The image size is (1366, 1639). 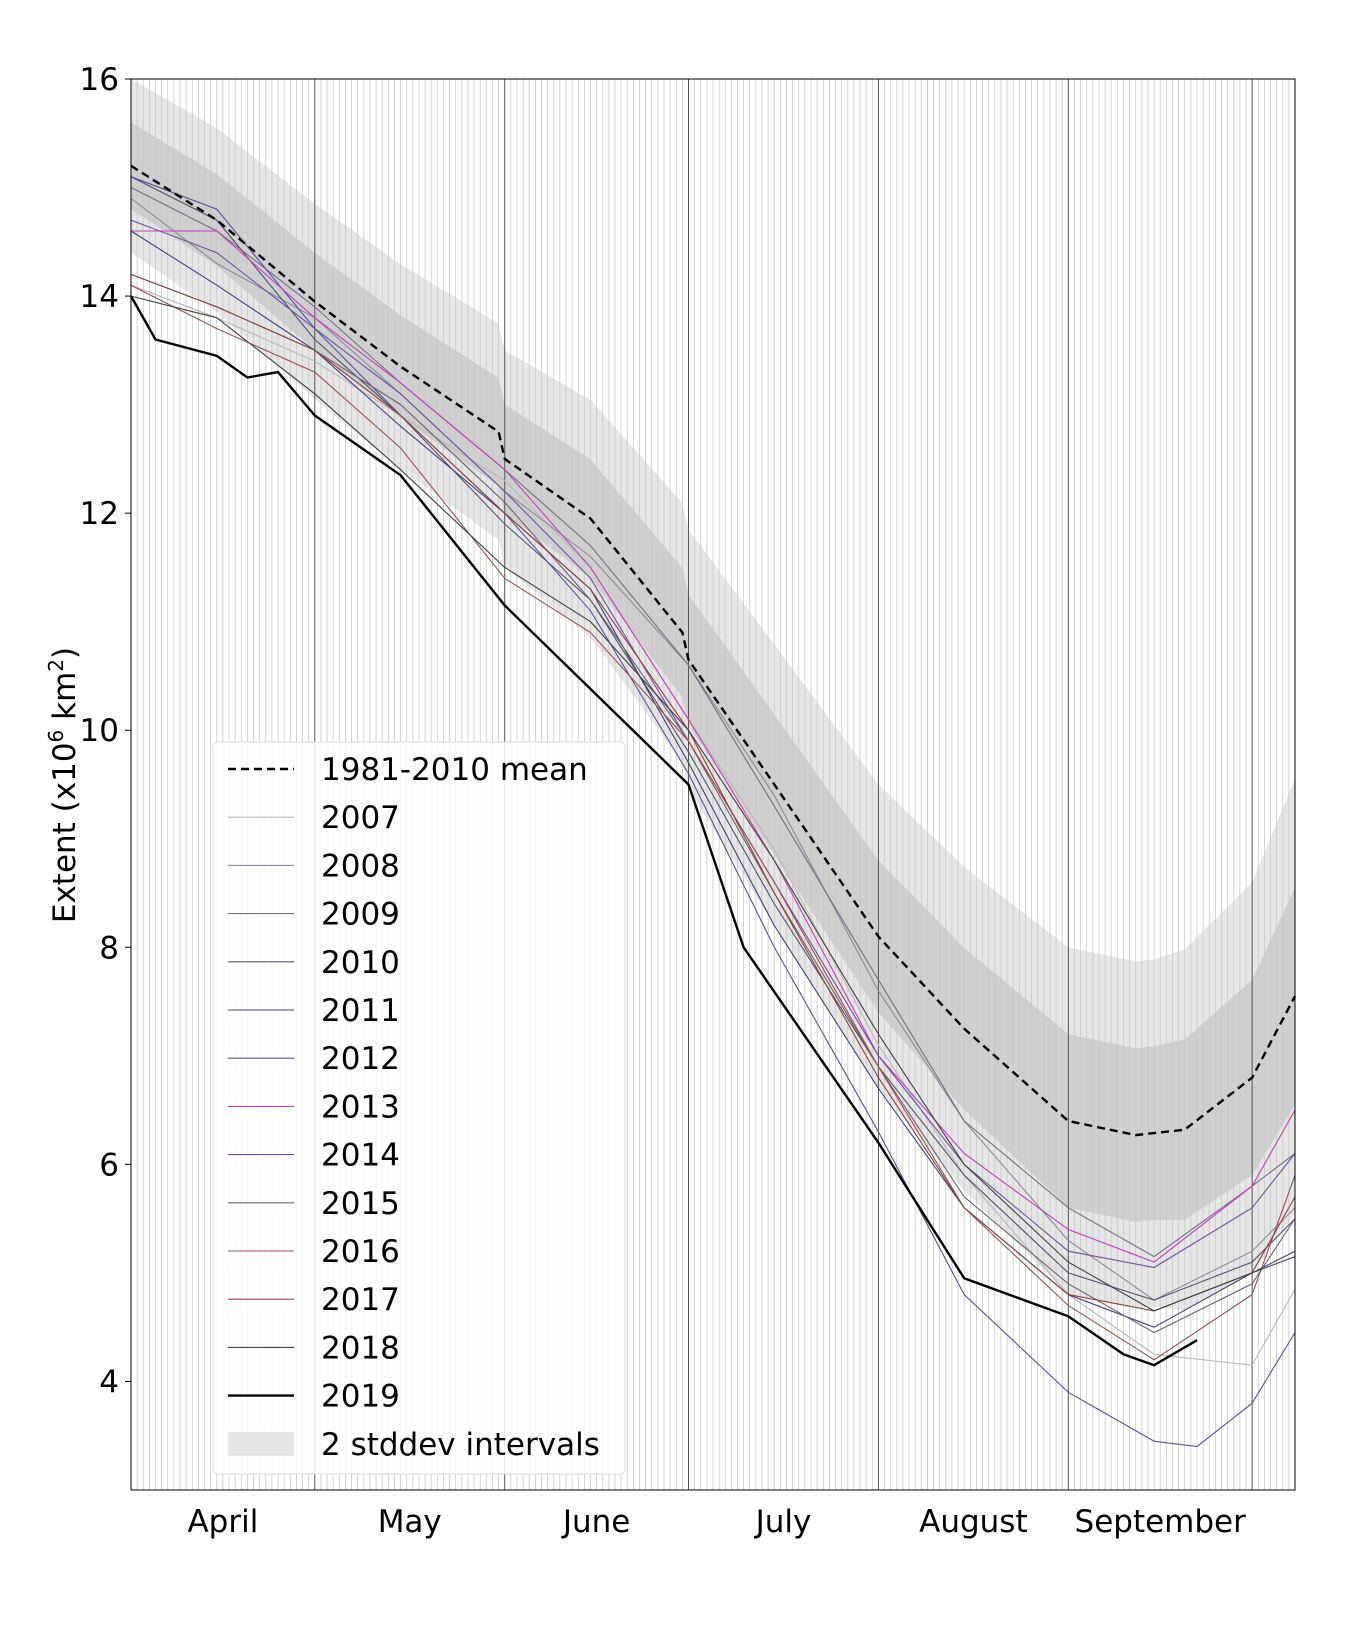 I want to click on legend-label: 2 stddev intervals, so click(x=460, y=1445).